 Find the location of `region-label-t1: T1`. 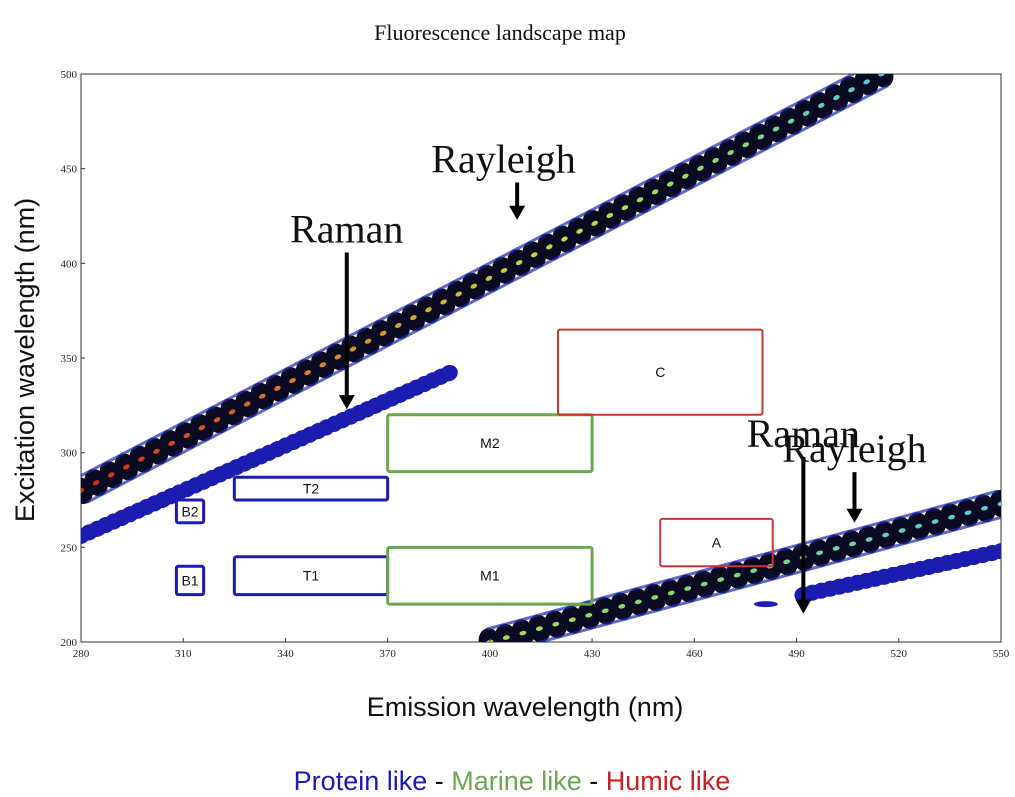

region-label-t1: T1 is located at coordinates (311, 576).